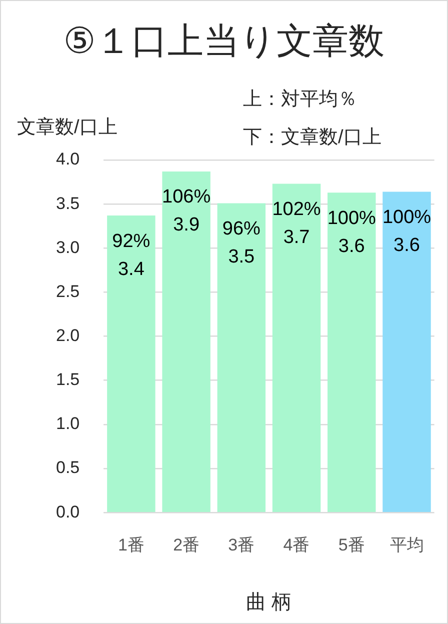 Image resolution: width=448 pixels, height=624 pixels. I want to click on data-label: 92% 3.4, so click(131, 255).